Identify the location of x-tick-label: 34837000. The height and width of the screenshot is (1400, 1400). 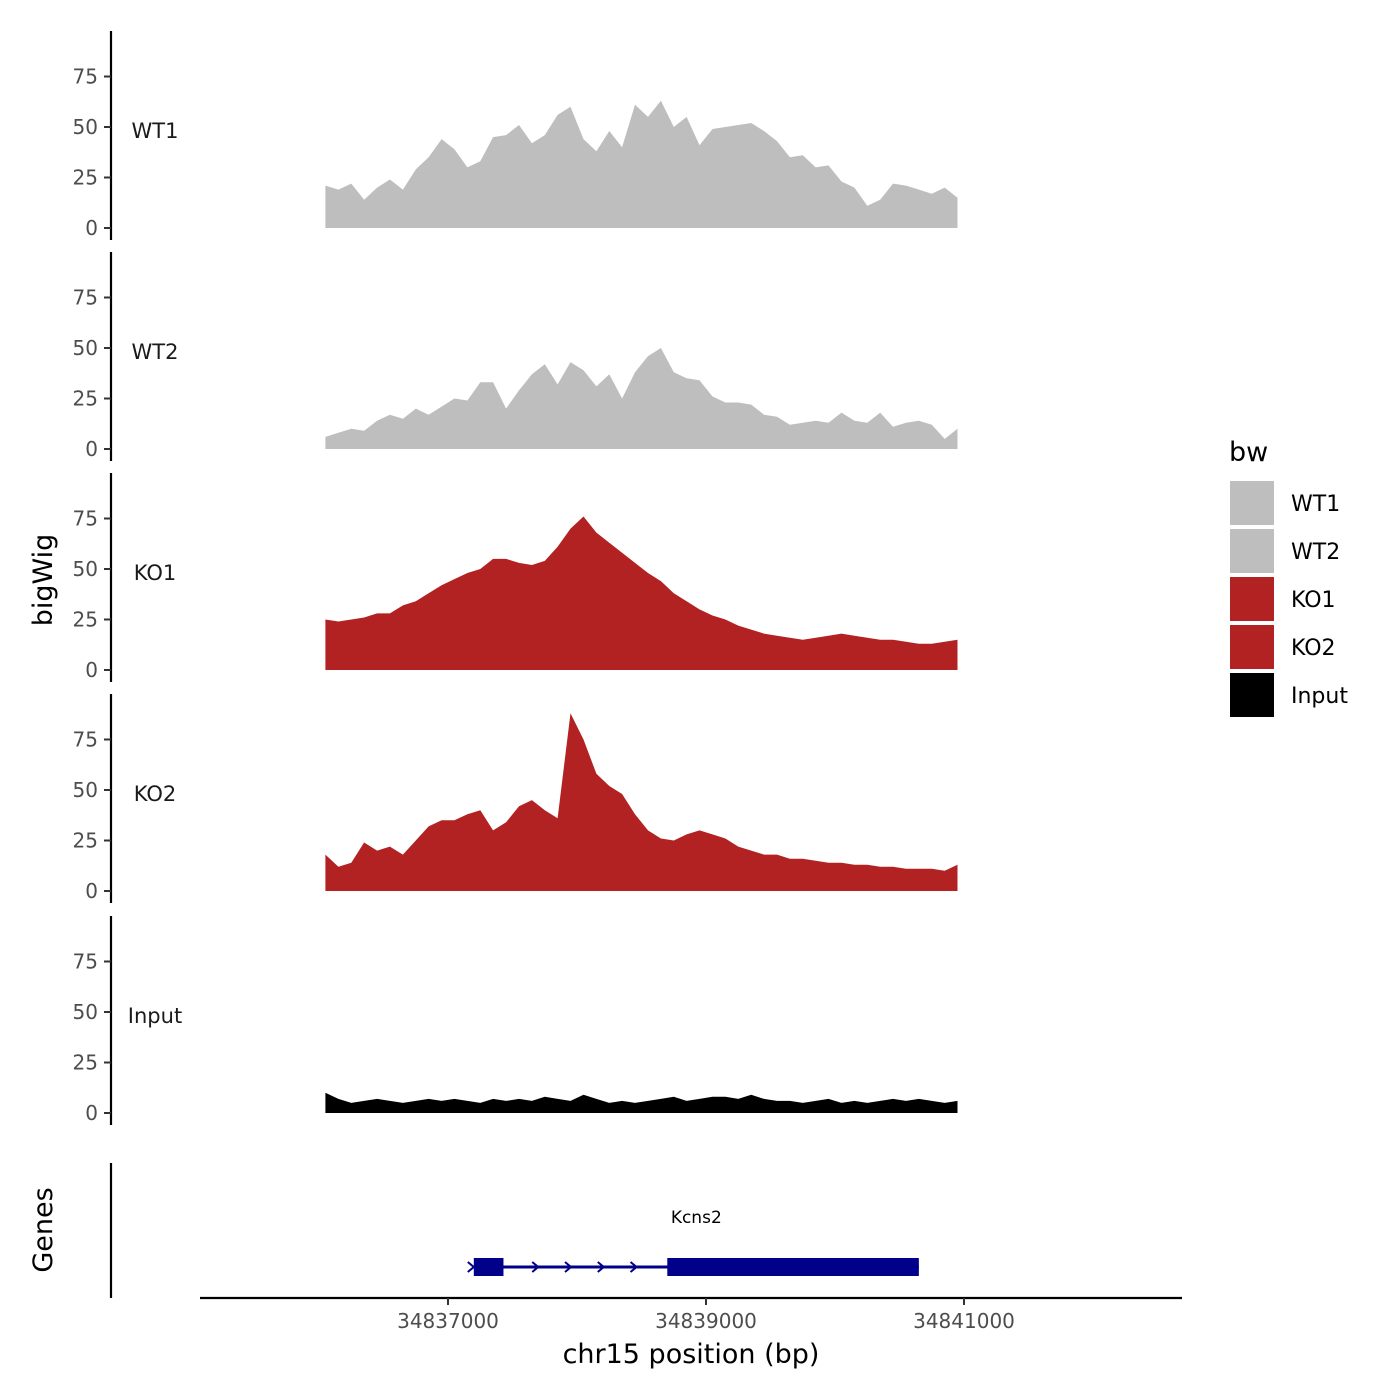
(448, 1321).